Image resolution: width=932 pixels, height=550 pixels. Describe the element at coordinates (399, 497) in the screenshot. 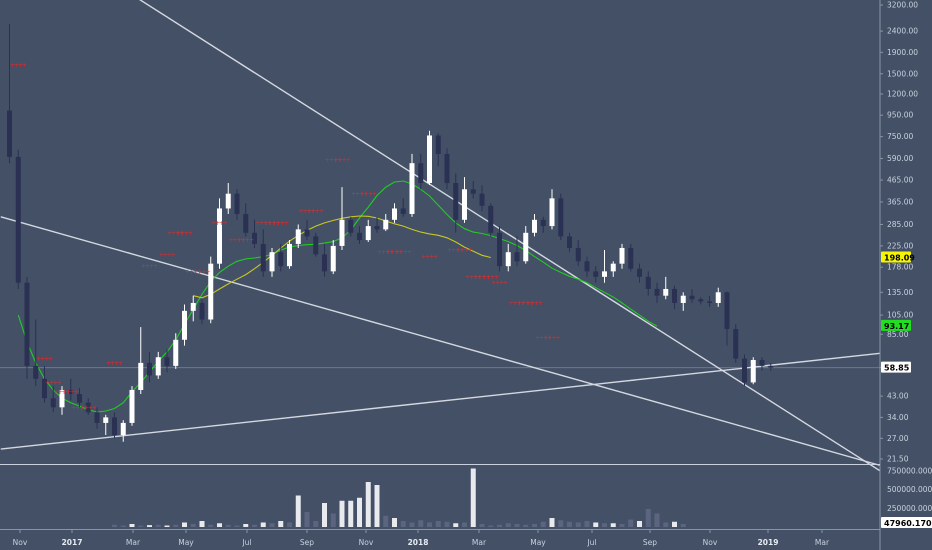

I see `volume-bars` at that location.